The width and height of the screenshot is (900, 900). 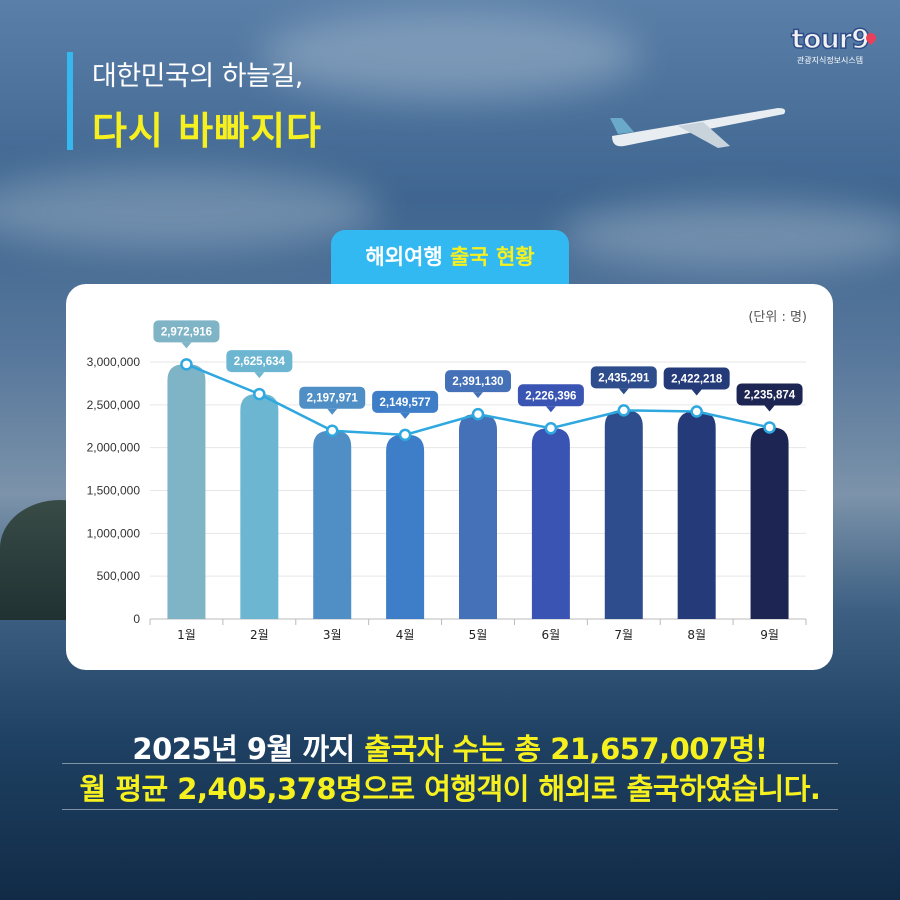 What do you see at coordinates (259, 635) in the screenshot?
I see `x-tick-label: 2월` at bounding box center [259, 635].